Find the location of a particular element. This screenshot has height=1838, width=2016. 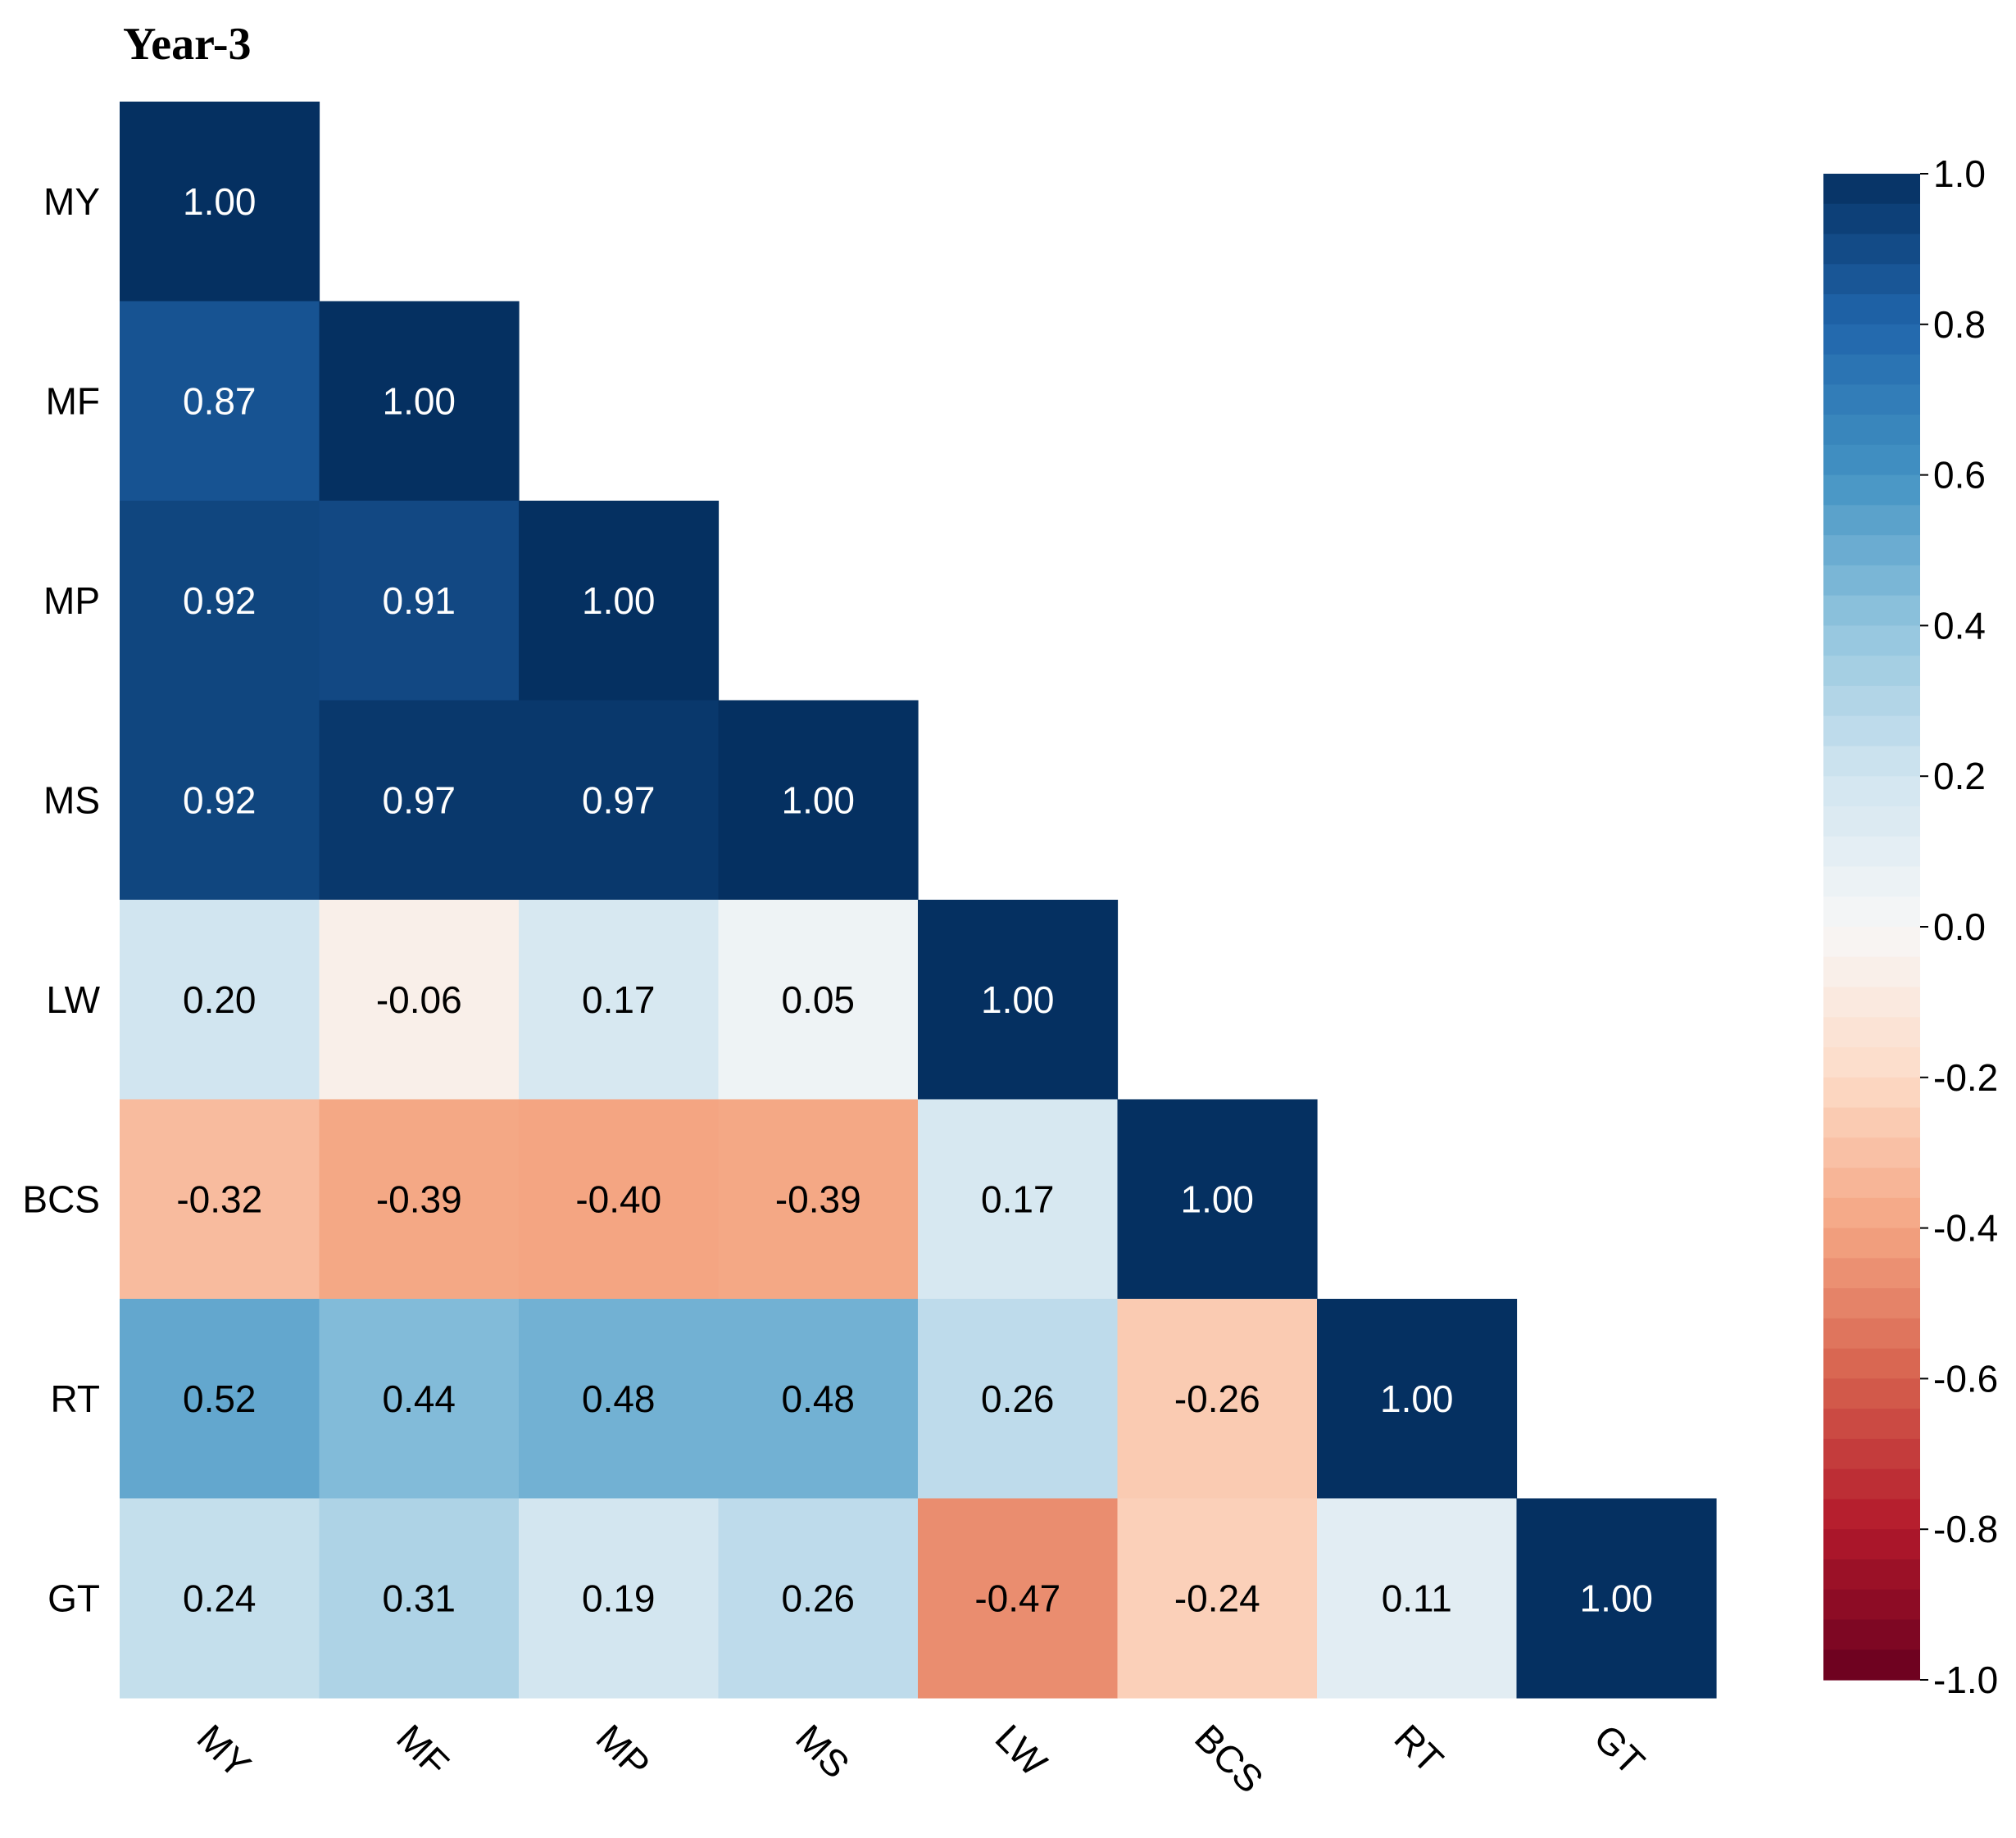

row-label-GT: GT is located at coordinates (74, 1598).